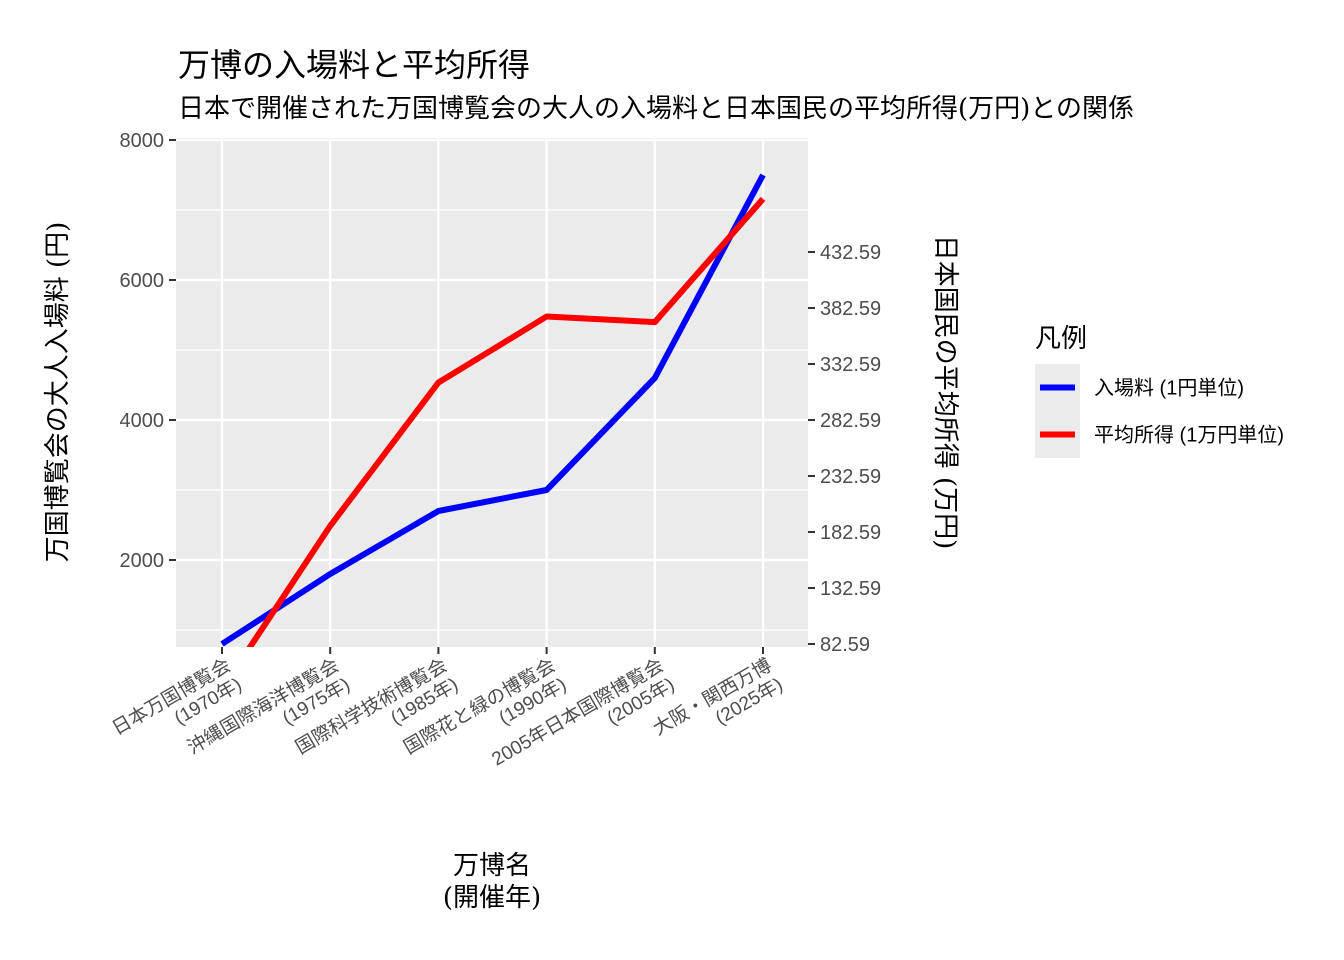 This screenshot has height=960, width=1344. Describe the element at coordinates (142, 421) in the screenshot. I see `left-axis-tick-label: 4000` at that location.